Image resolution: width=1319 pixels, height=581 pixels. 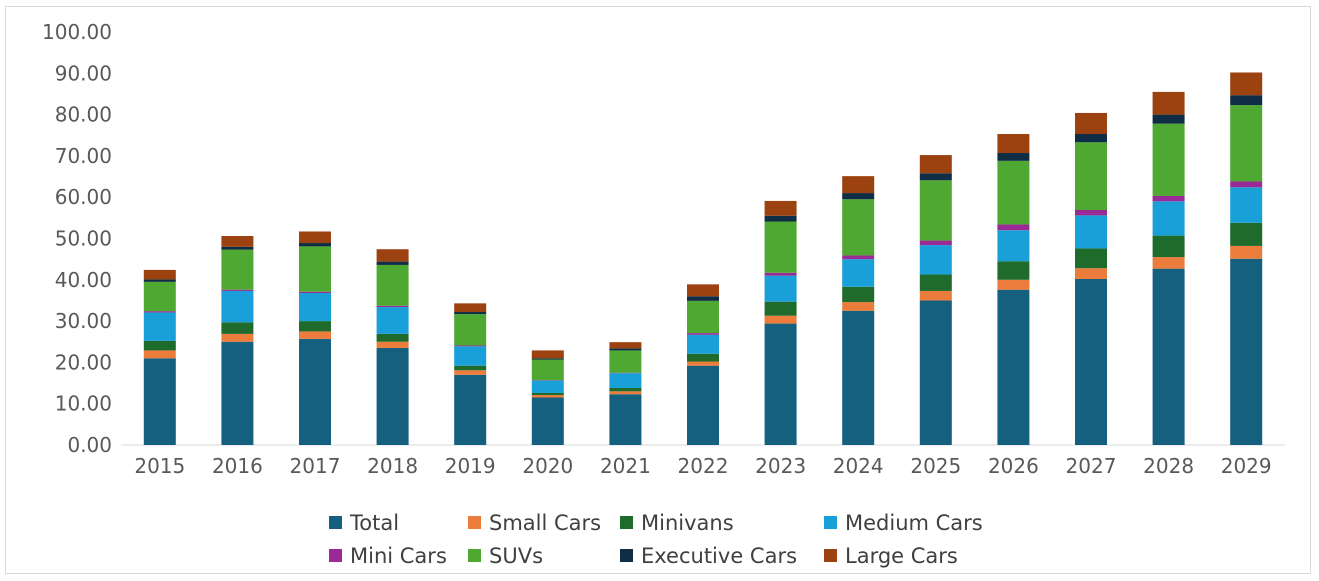 What do you see at coordinates (83, 115) in the screenshot?
I see `y-tick-label: 80.00` at bounding box center [83, 115].